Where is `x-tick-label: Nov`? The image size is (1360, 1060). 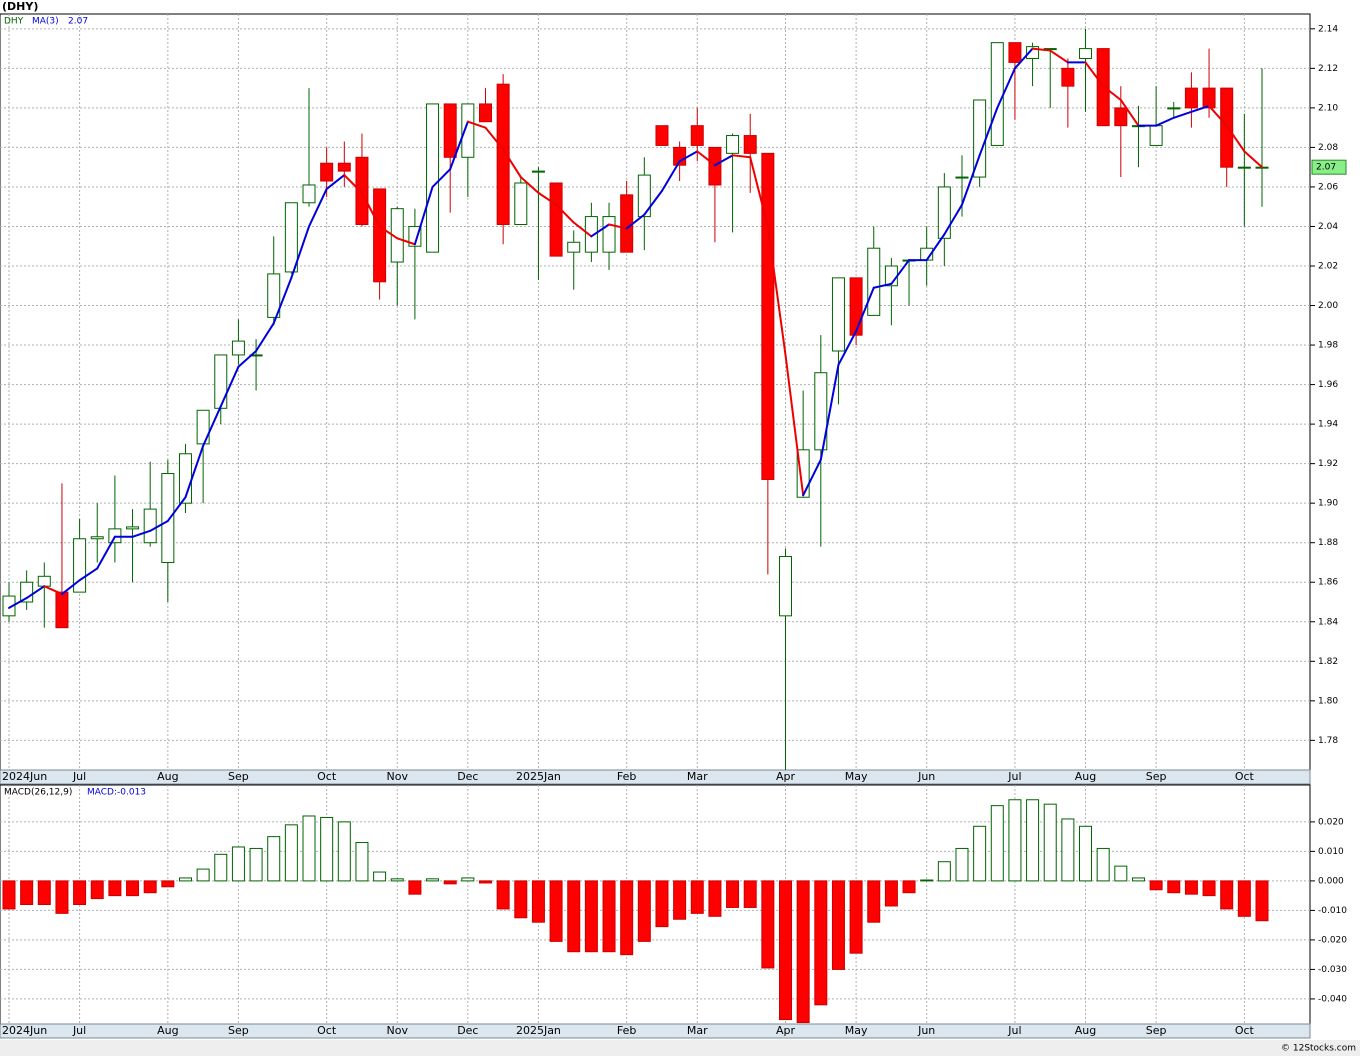
x-tick-label: Nov is located at coordinates (398, 1030).